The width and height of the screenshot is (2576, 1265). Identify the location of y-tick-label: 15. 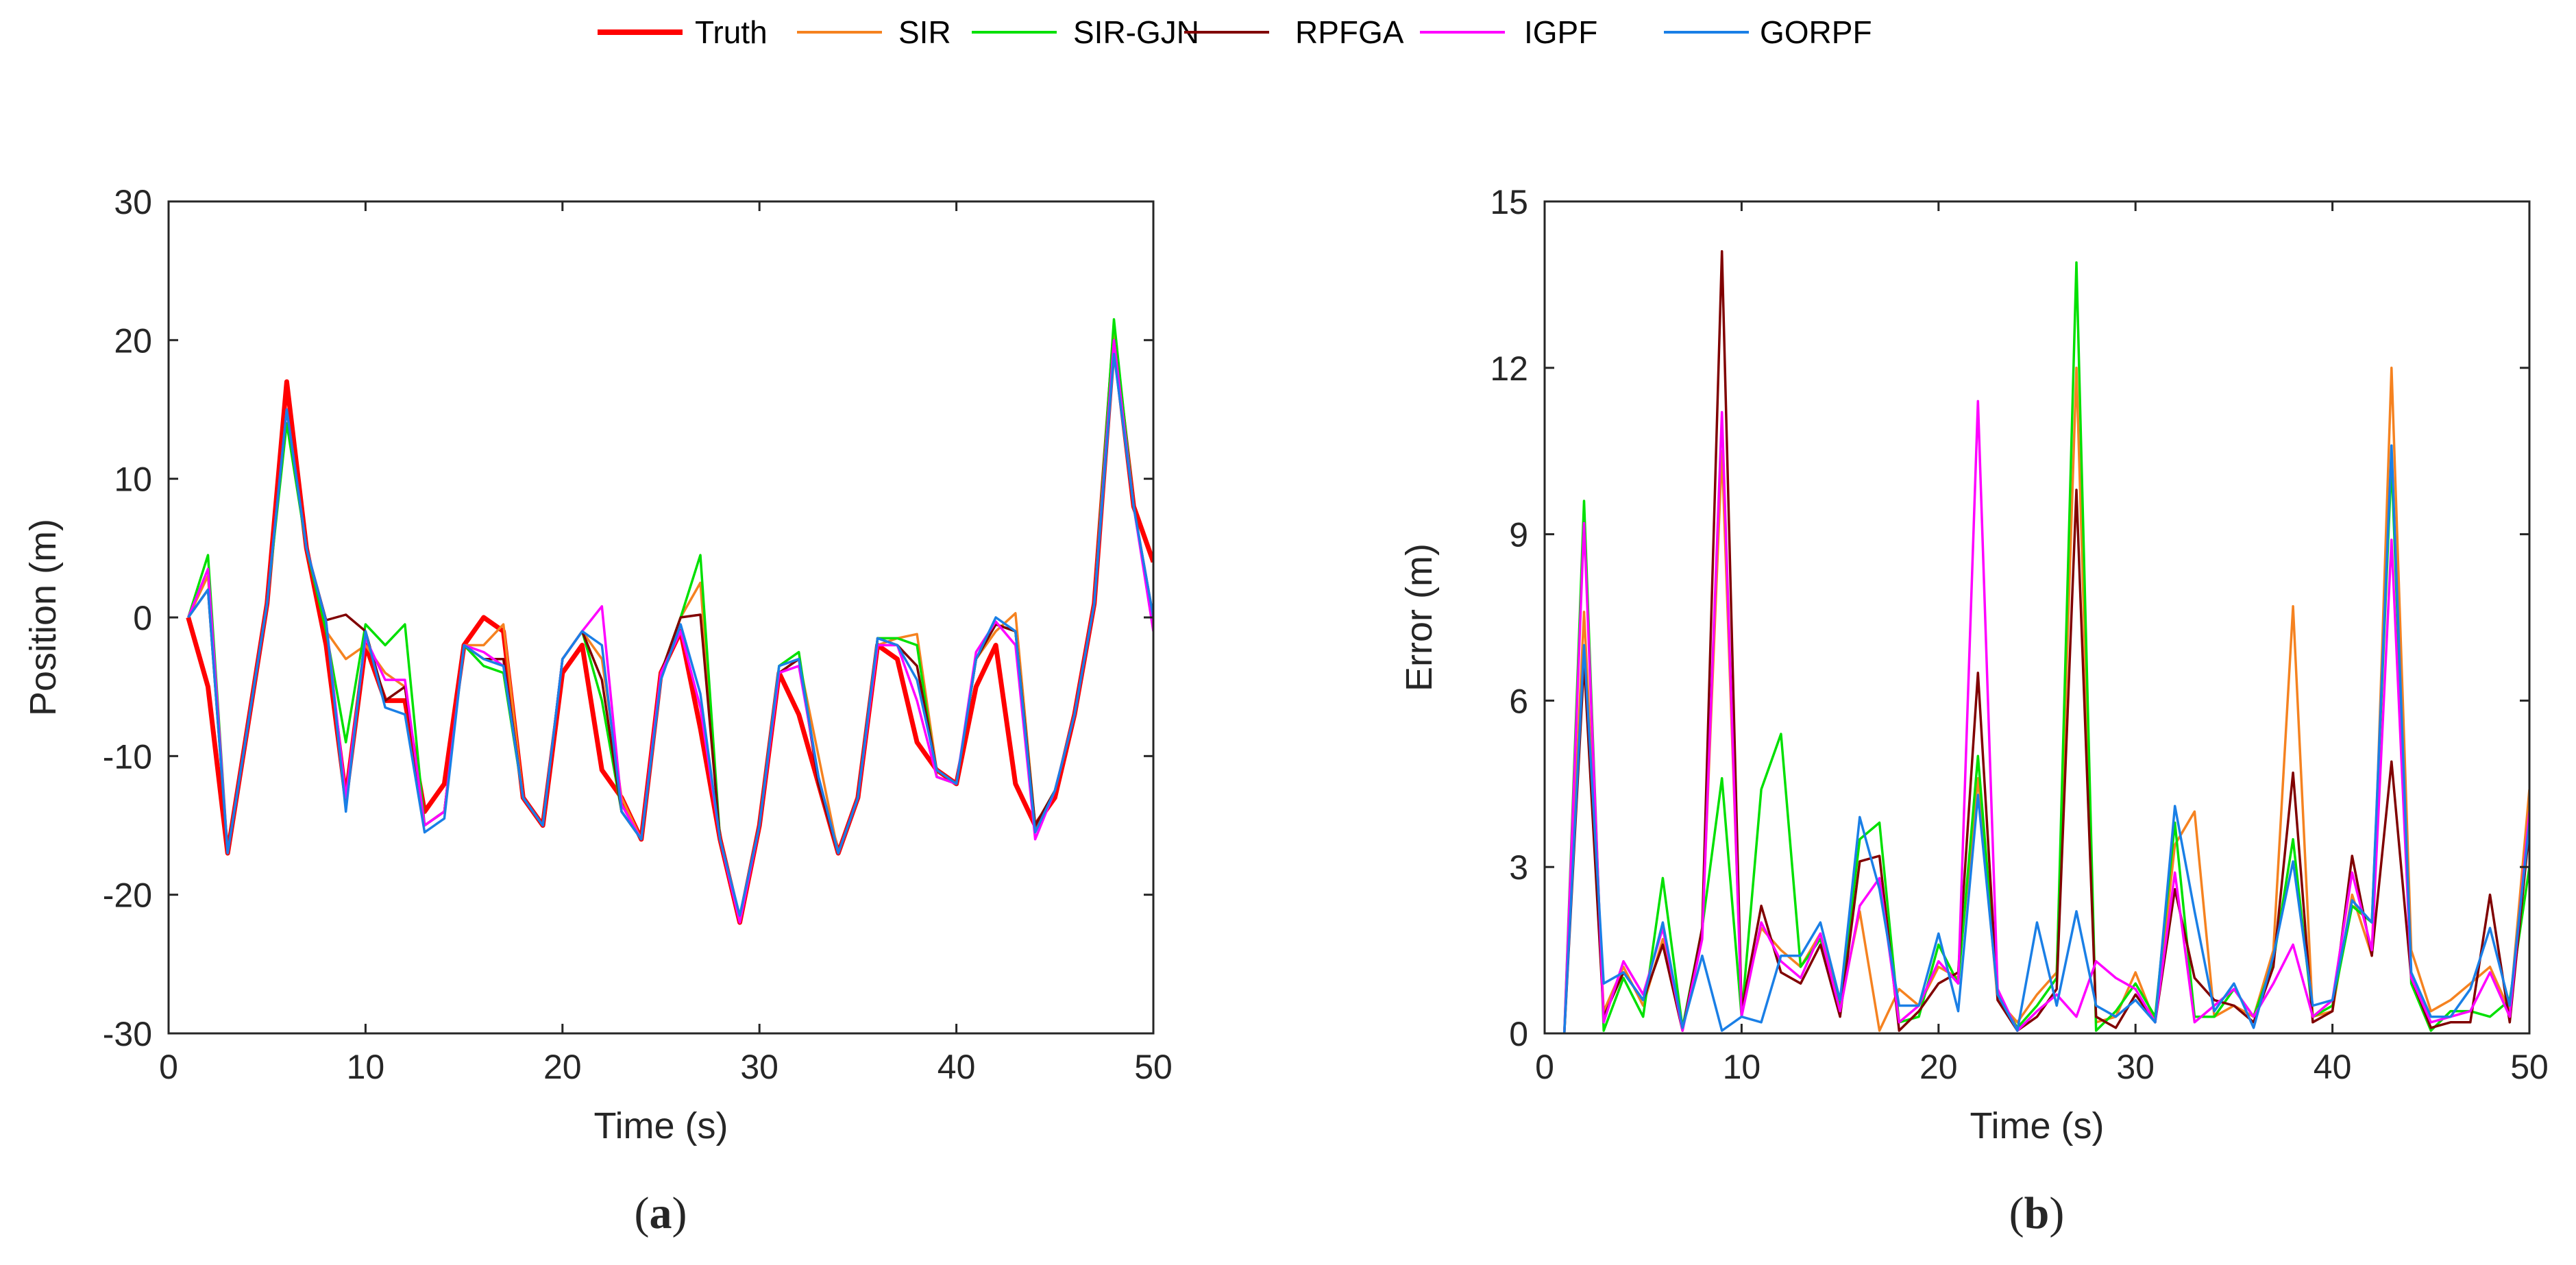
(1509, 202).